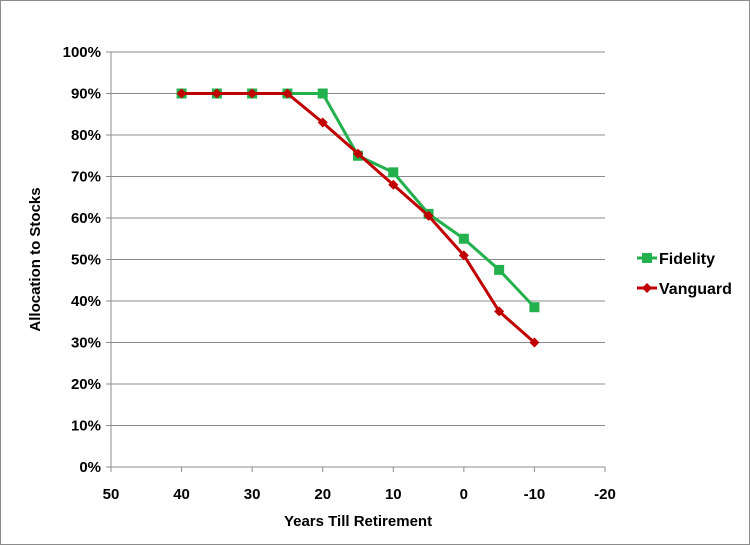  Describe the element at coordinates (393, 494) in the screenshot. I see `x-tick-label: 10` at that location.